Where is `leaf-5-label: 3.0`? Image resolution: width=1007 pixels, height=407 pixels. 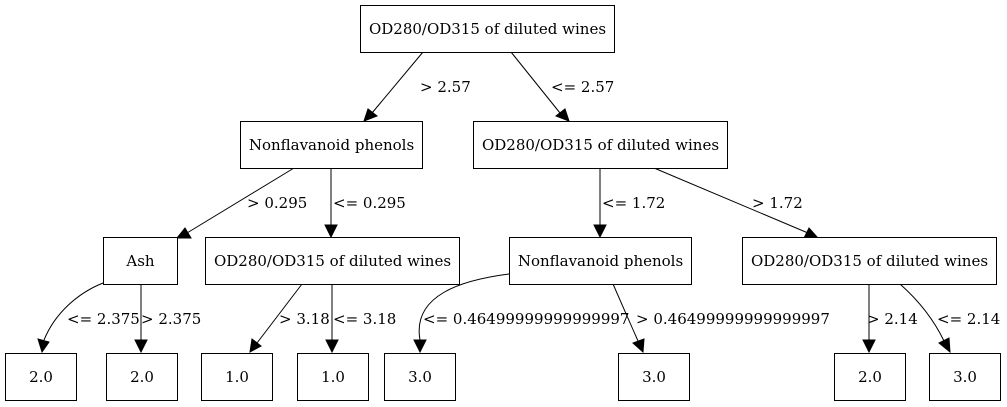
leaf-5-label: 3.0 is located at coordinates (420, 377).